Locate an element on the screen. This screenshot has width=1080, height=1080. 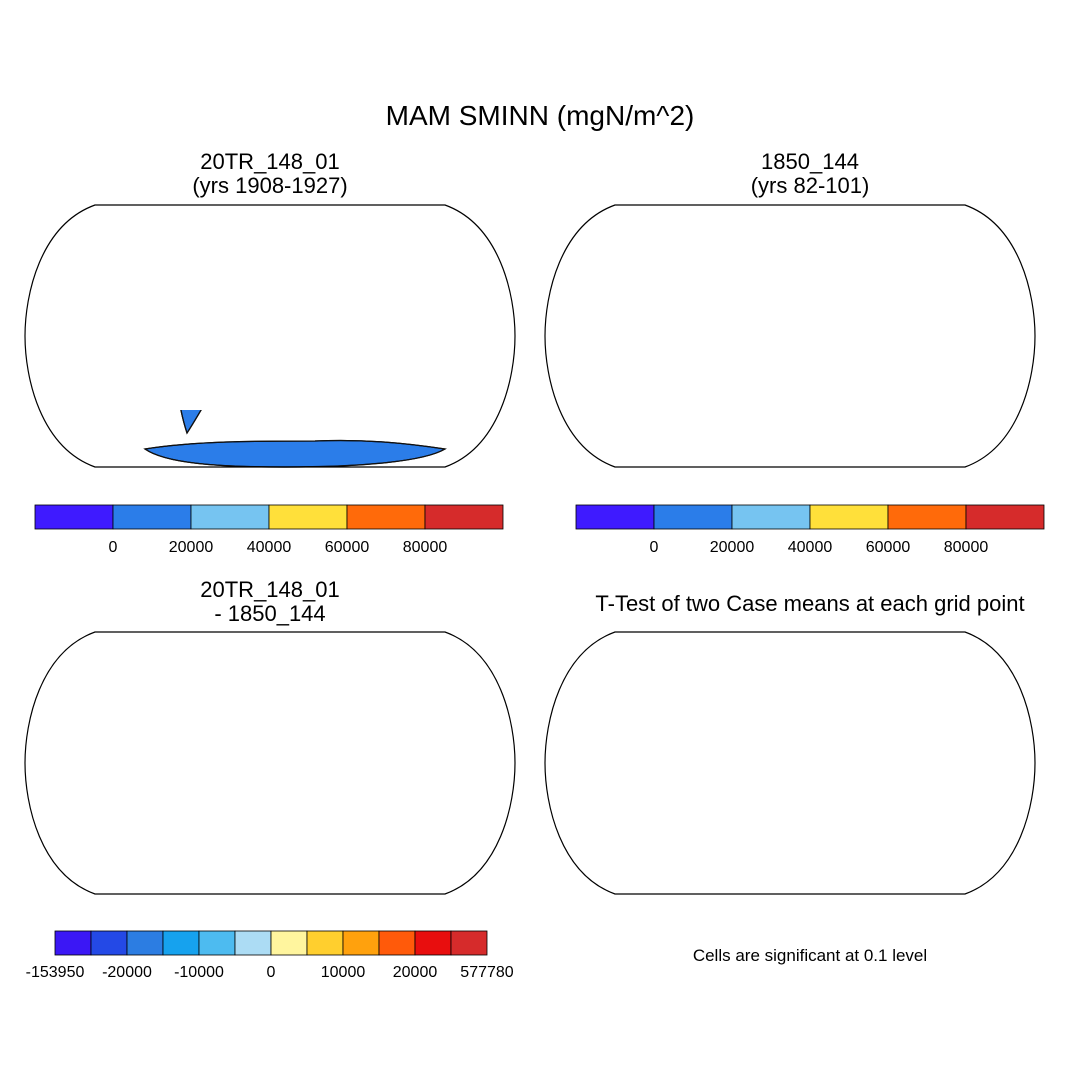
colorbar-1-tick: 0 is located at coordinates (113, 547).